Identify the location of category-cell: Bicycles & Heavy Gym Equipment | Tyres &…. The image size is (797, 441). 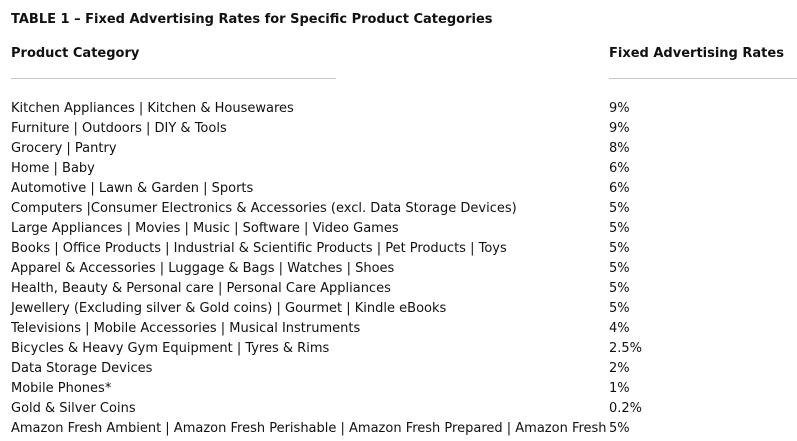
(170, 348).